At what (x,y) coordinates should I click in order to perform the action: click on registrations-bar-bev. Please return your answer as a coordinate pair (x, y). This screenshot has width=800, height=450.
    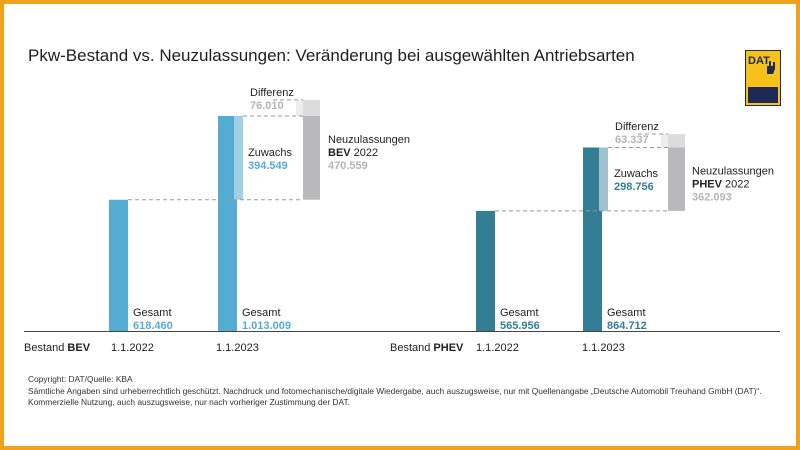
    Looking at the image, I should click on (311, 158).